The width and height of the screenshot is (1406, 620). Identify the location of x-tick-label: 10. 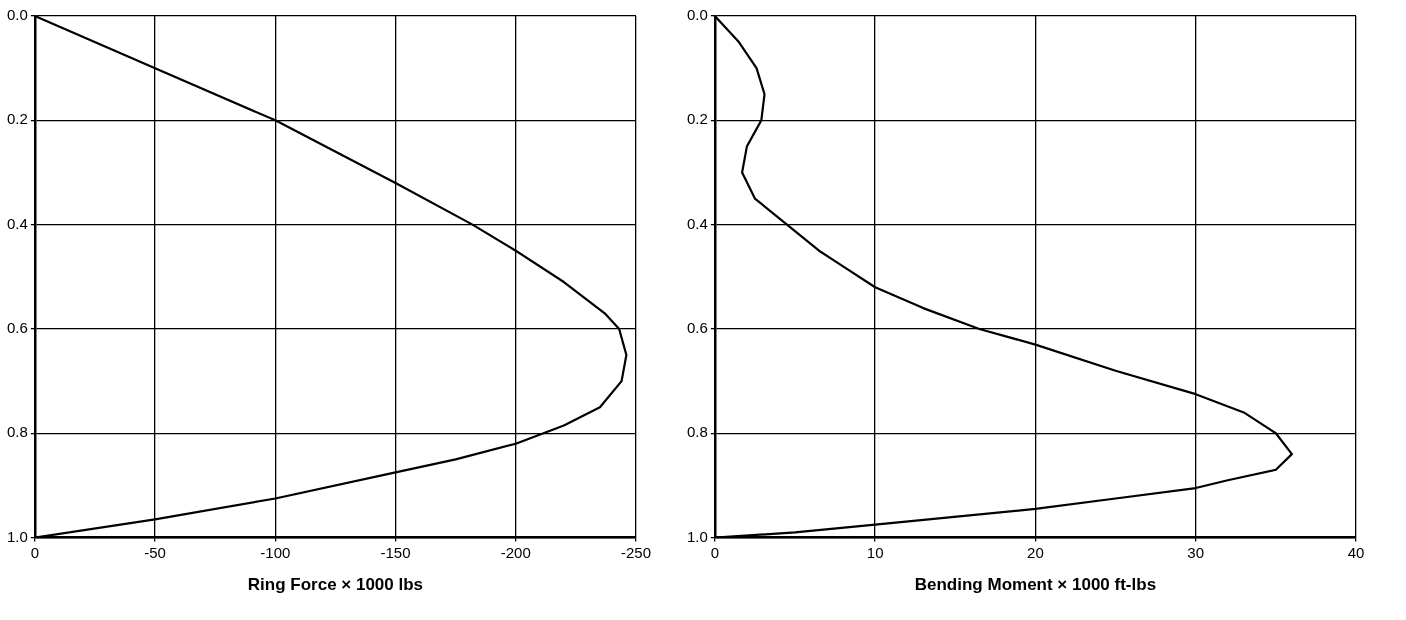
(875, 552).